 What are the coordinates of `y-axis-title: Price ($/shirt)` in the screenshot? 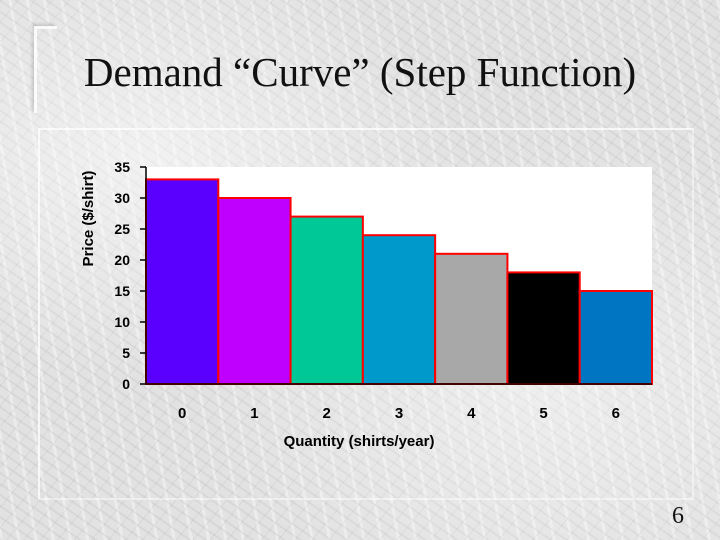 It's located at (88, 219).